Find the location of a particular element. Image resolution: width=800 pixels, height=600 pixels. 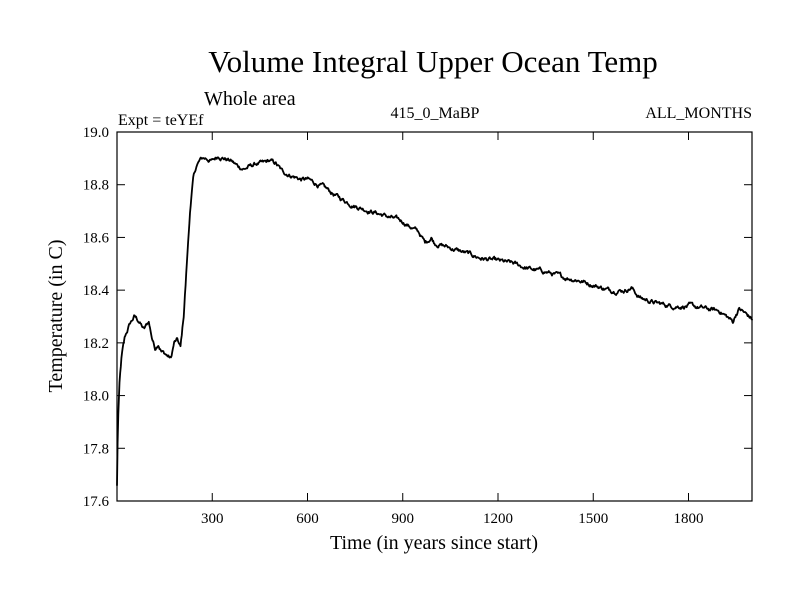

months-label: ALL_MONTHS is located at coordinates (698, 113).